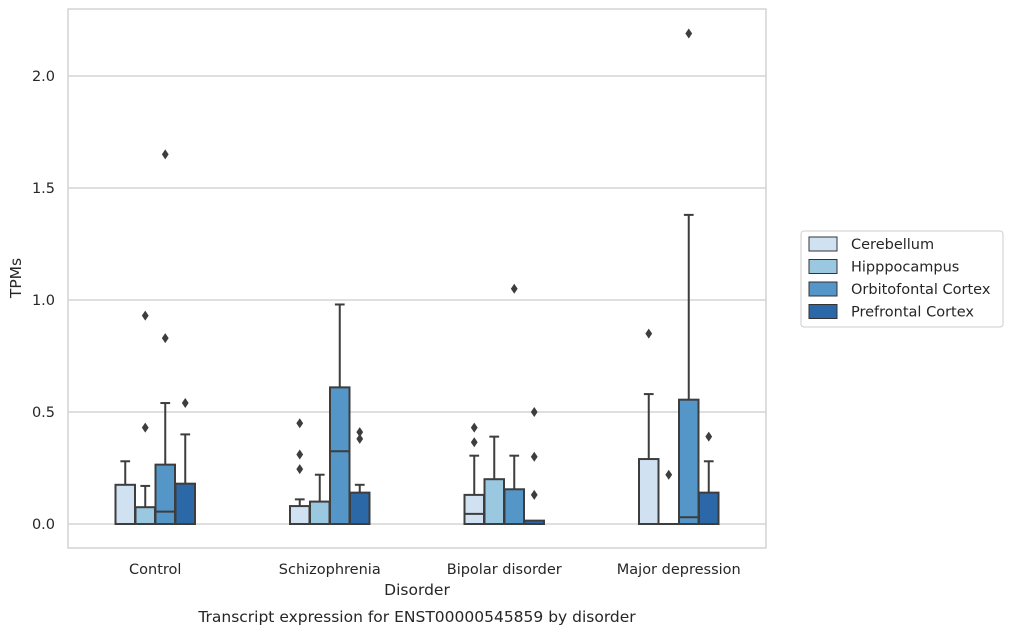 This screenshot has width=1014, height=634. I want to click on legend-label: Orbitofontal Cortex, so click(921, 290).